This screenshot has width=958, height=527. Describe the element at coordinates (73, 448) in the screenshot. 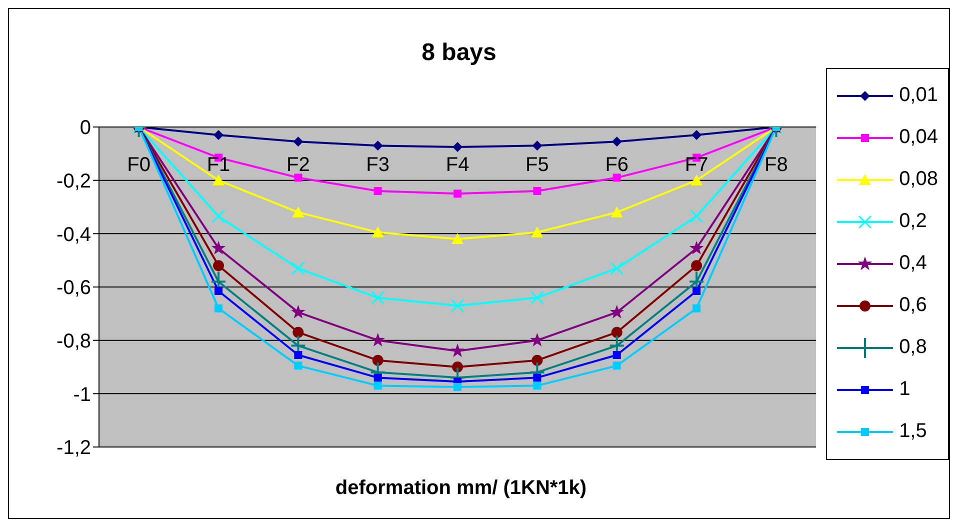

I see `y-tick-label: -1,2` at that location.